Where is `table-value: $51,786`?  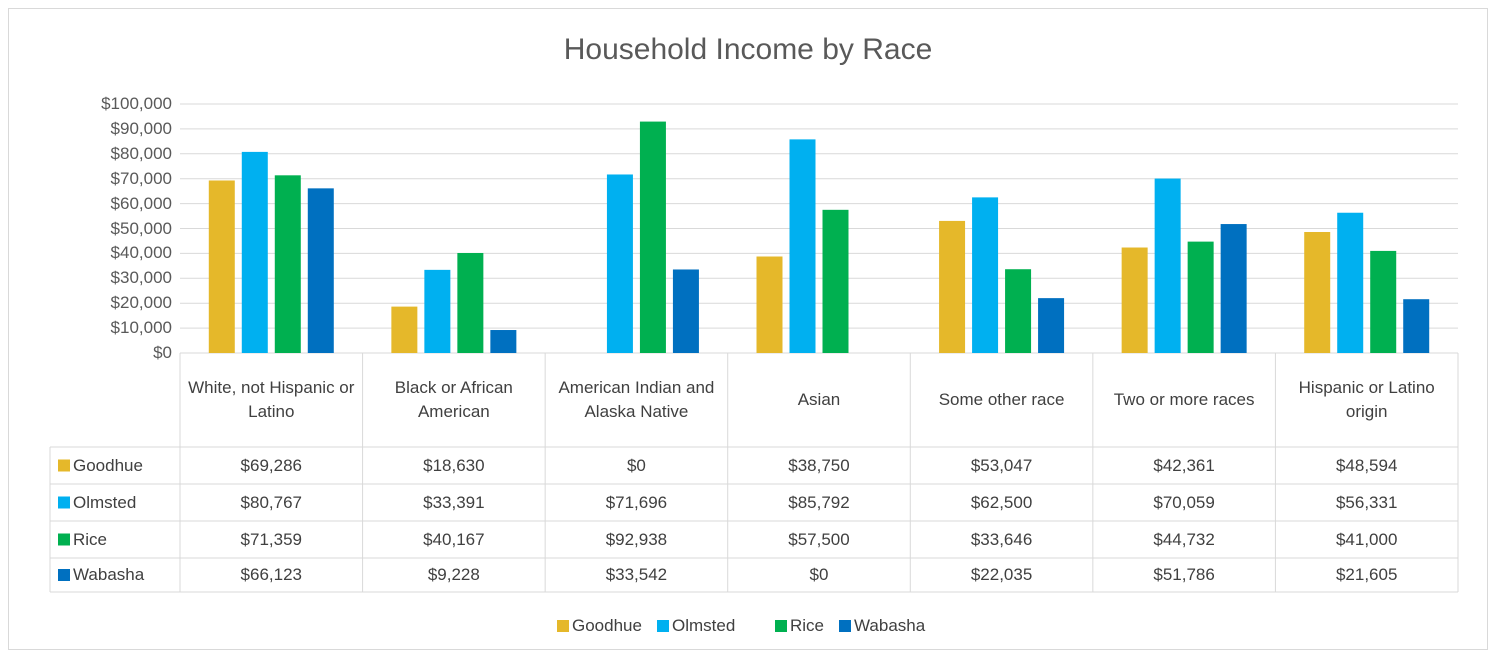
table-value: $51,786 is located at coordinates (1184, 574).